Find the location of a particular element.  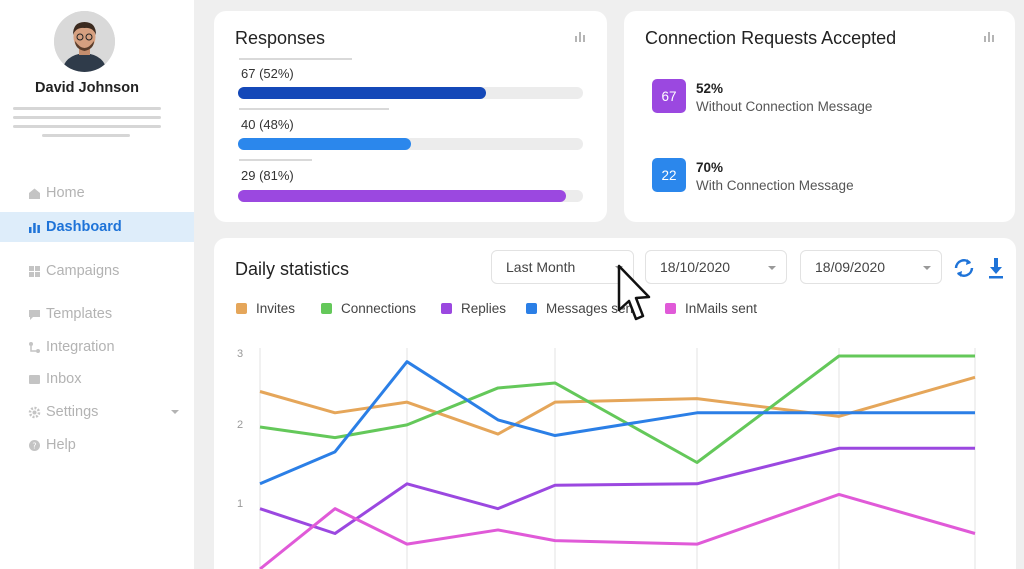

date-to-value: 18/09/2020 is located at coordinates (850, 267).